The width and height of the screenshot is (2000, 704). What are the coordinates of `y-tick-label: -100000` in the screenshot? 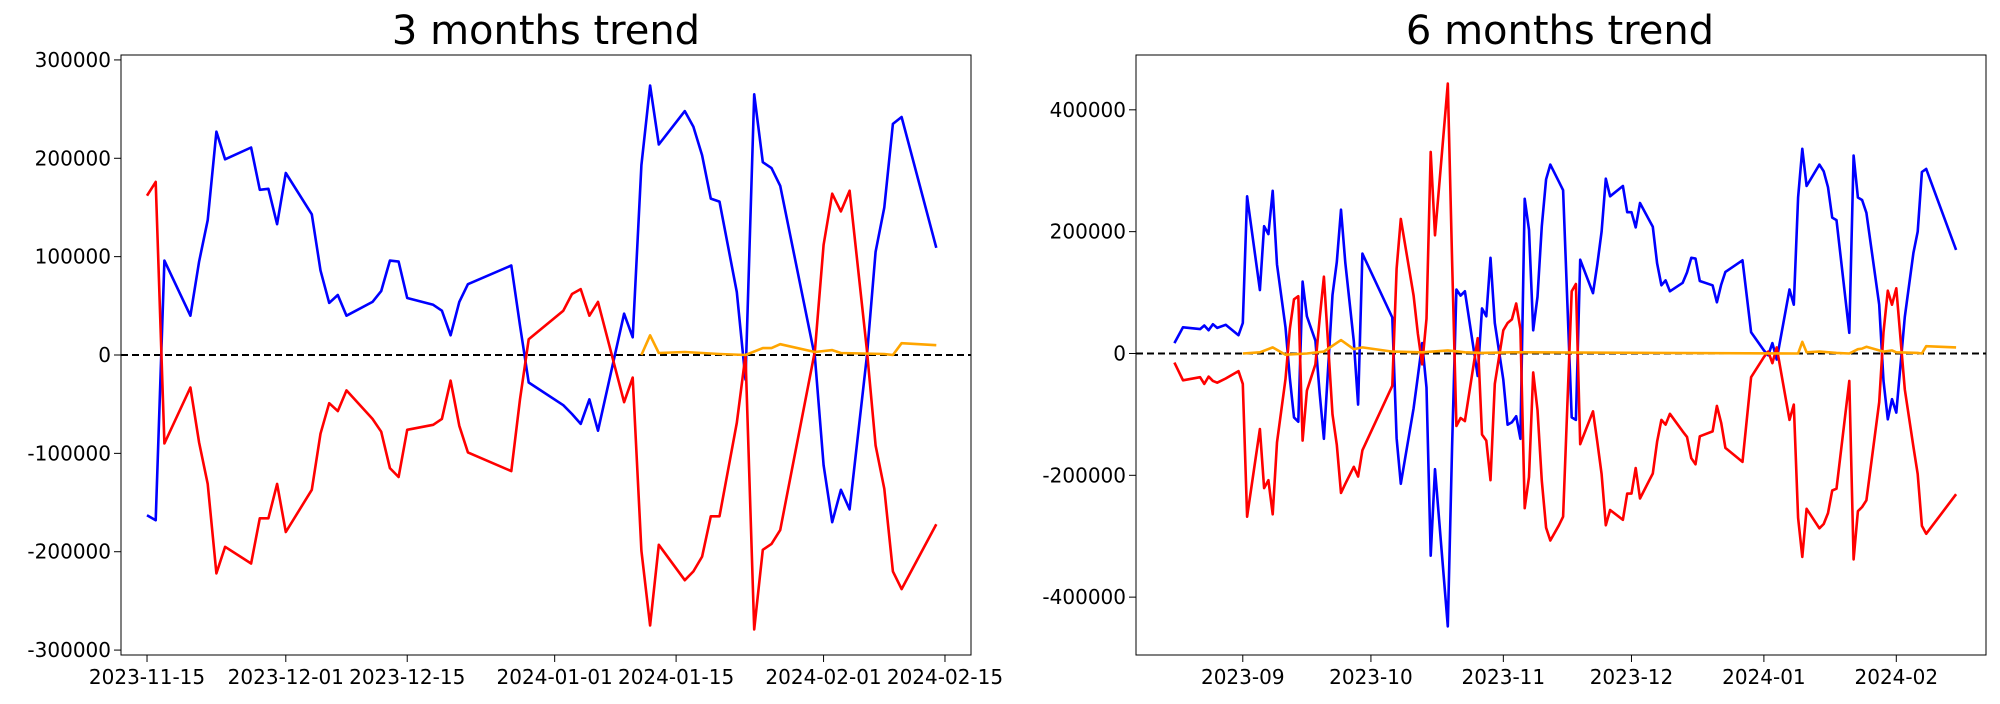 It's located at (69, 453).